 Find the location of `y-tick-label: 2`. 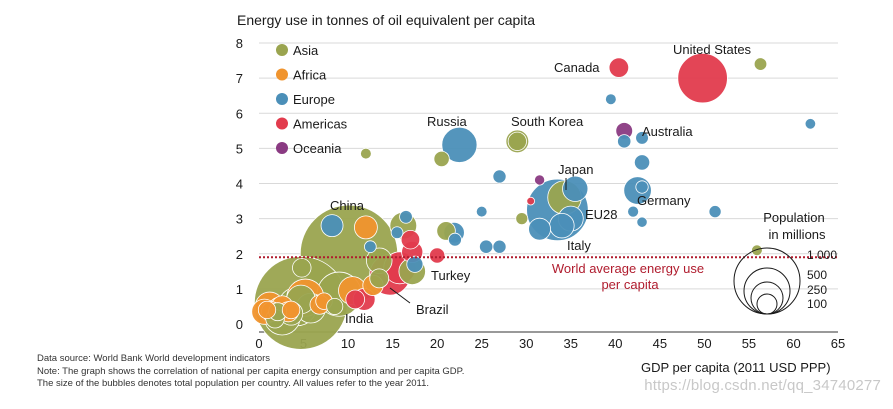

y-tick-label: 2 is located at coordinates (239, 254).